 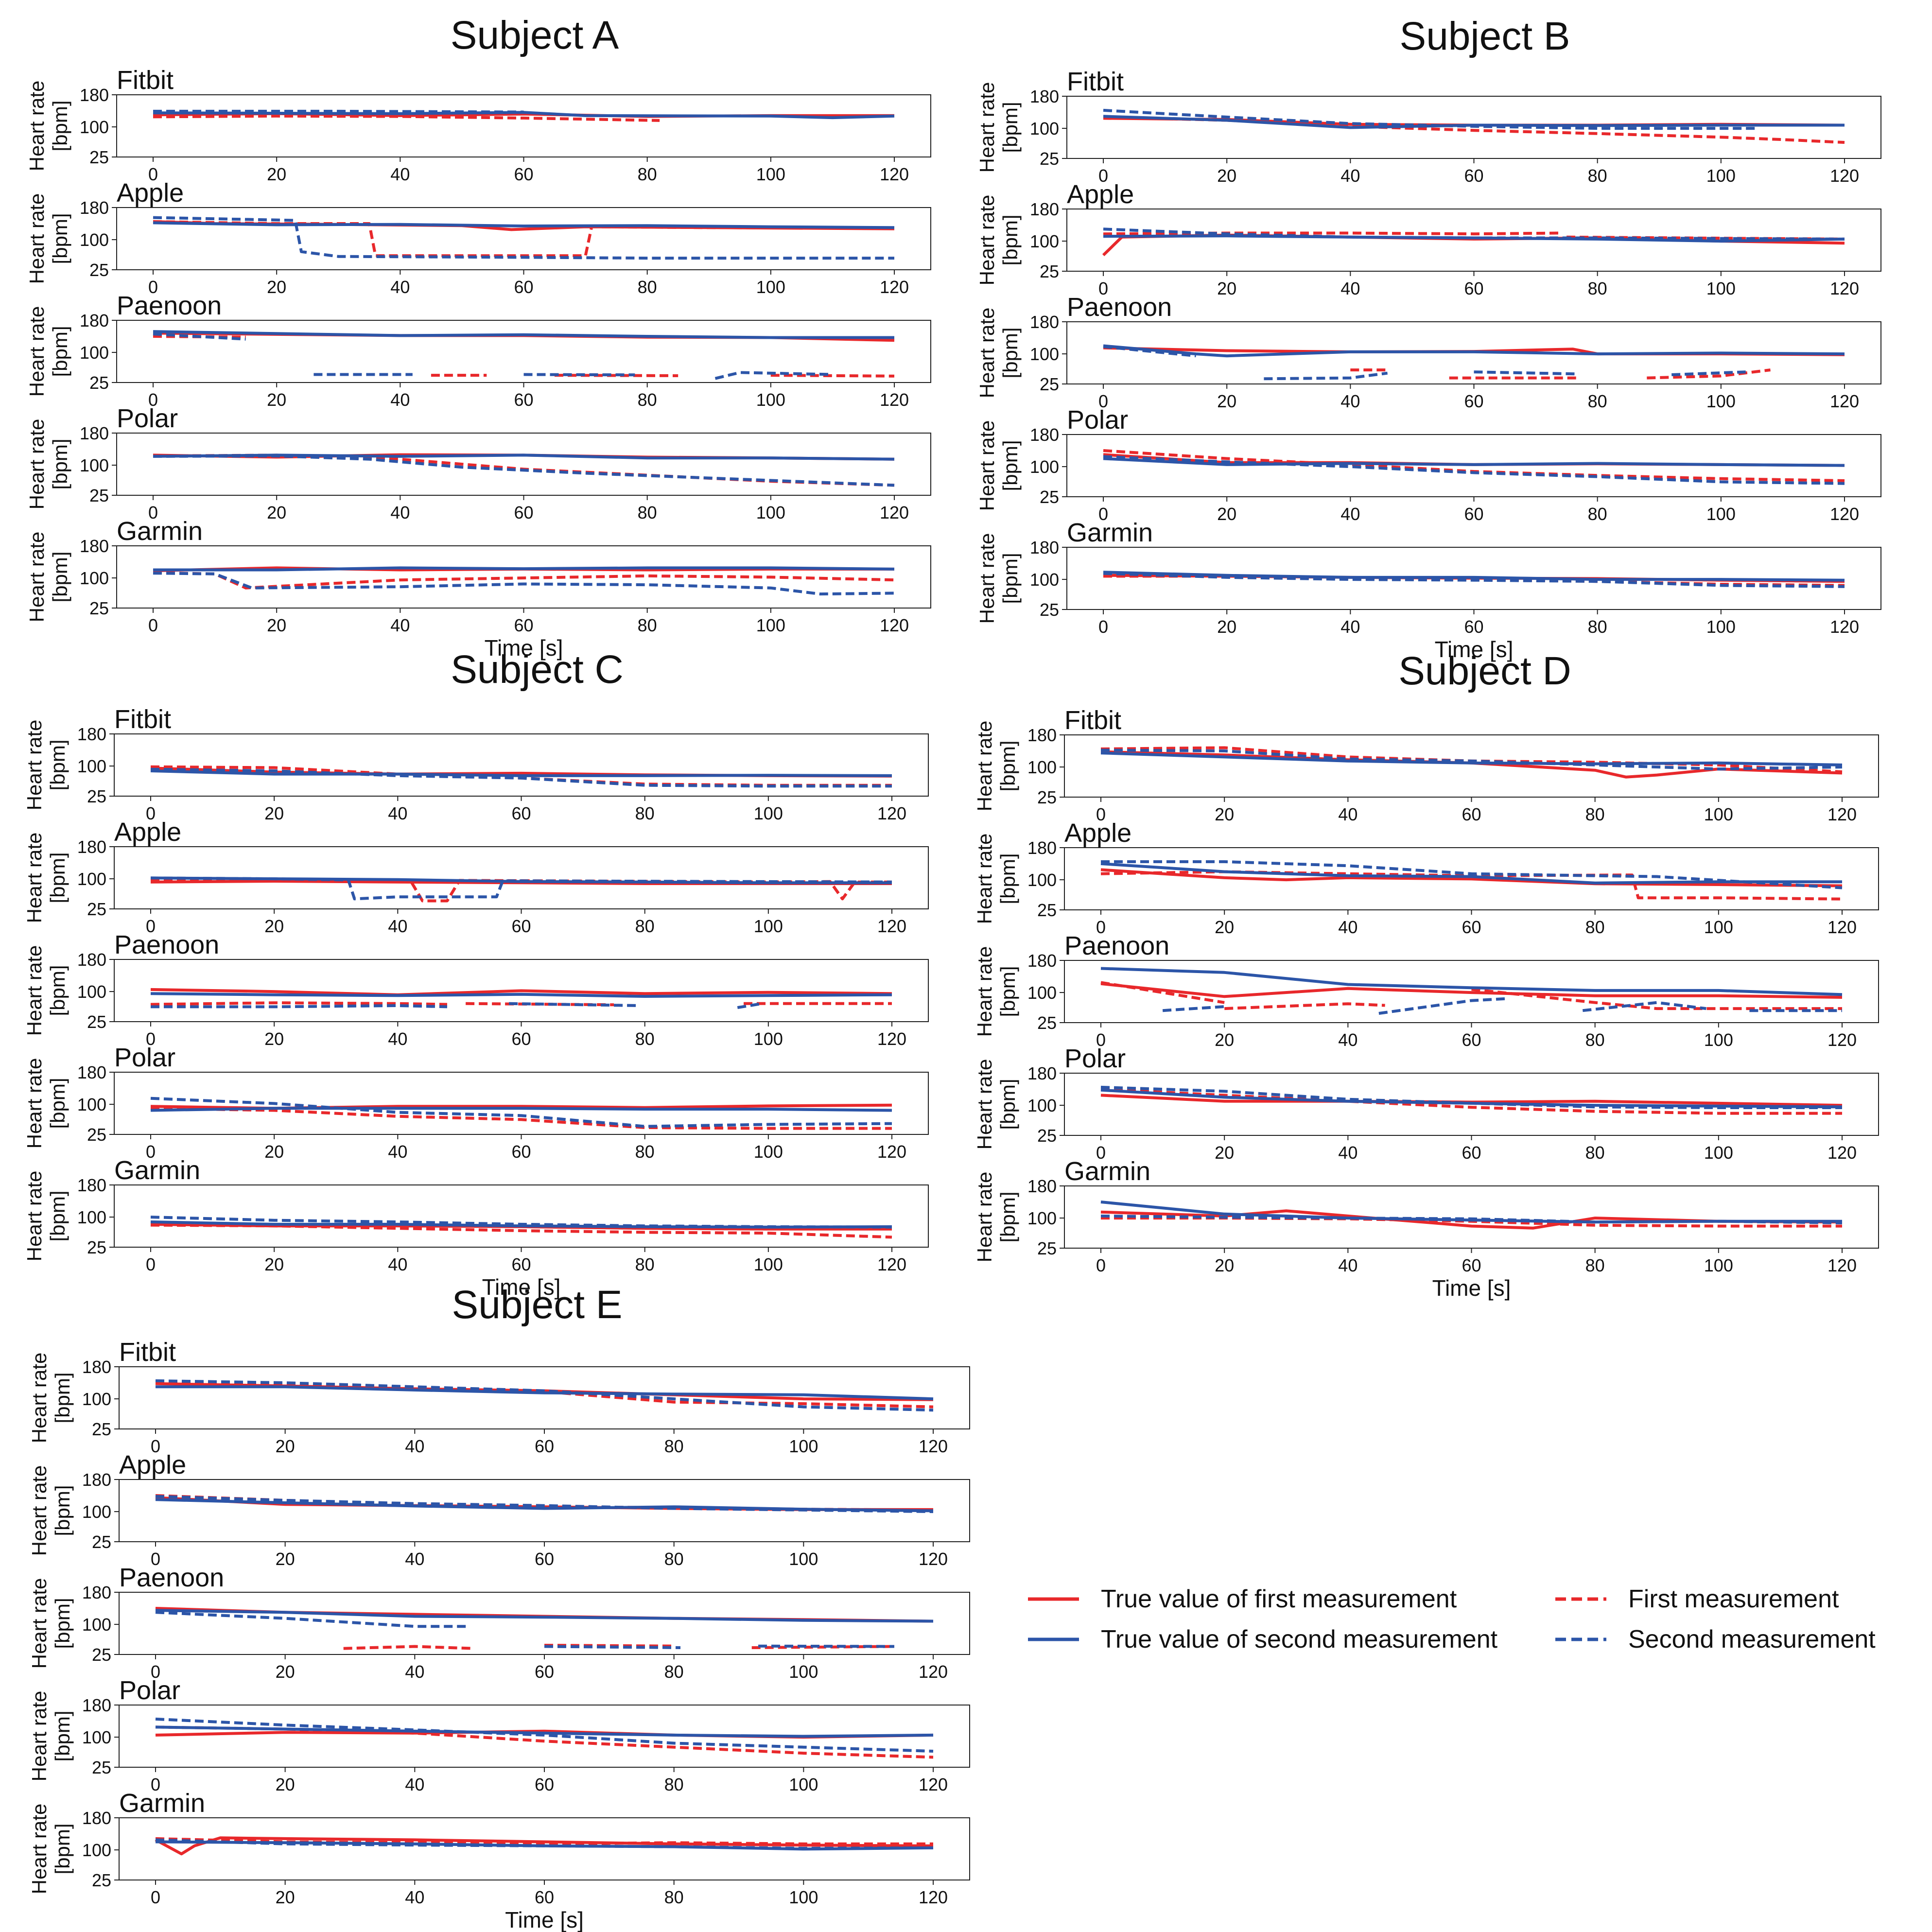 What do you see at coordinates (521, 1216) in the screenshot?
I see `plot-frame` at bounding box center [521, 1216].